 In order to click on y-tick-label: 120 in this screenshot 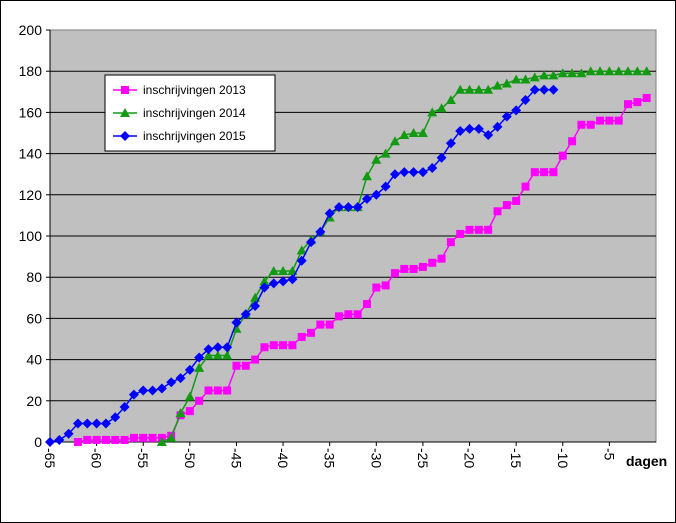, I will do `click(31, 195)`.